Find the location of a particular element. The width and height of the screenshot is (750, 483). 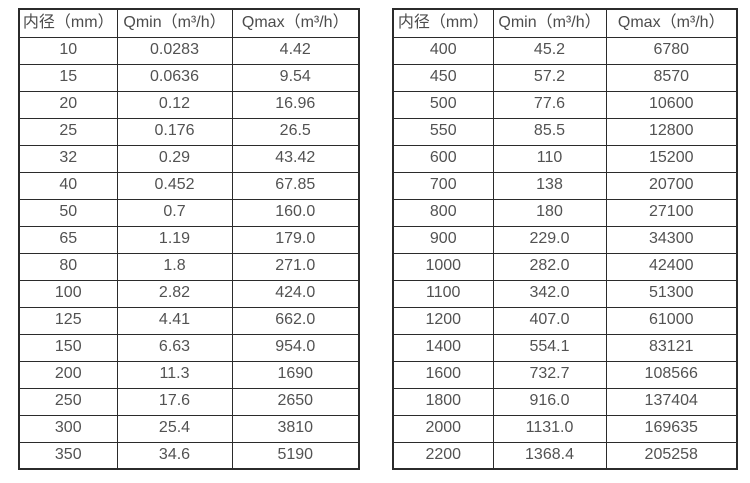

table-cell: 10 is located at coordinates (68, 50).